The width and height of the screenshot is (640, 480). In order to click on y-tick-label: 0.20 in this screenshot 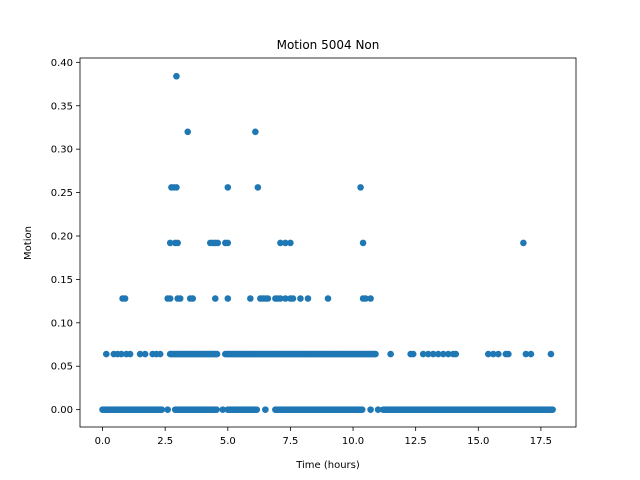, I will do `click(62, 236)`.